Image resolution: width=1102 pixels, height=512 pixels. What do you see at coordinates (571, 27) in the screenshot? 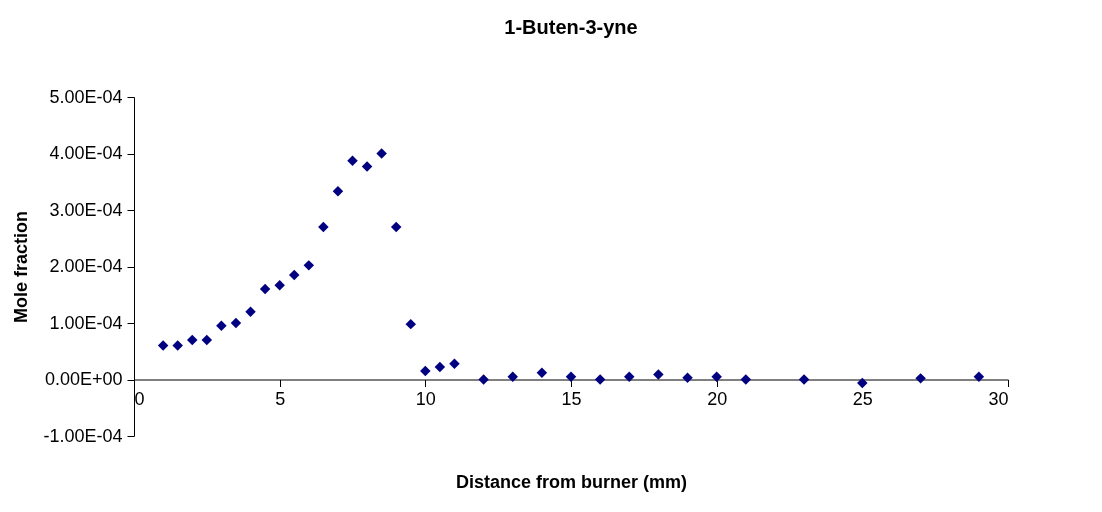
I see `chart-title: 1-Buten-3-yne` at bounding box center [571, 27].